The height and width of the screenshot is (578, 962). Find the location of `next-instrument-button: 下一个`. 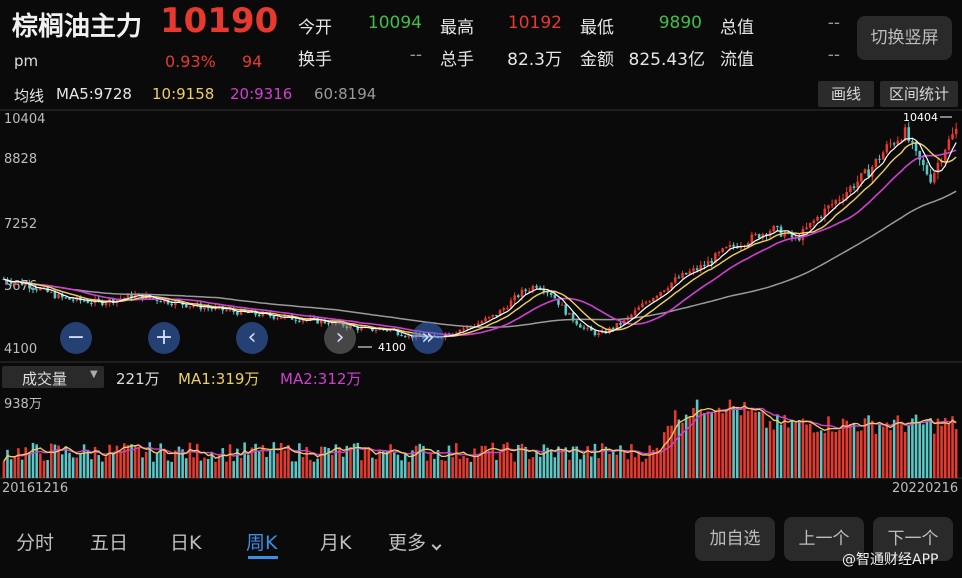

next-instrument-button: 下一个 is located at coordinates (913, 539).